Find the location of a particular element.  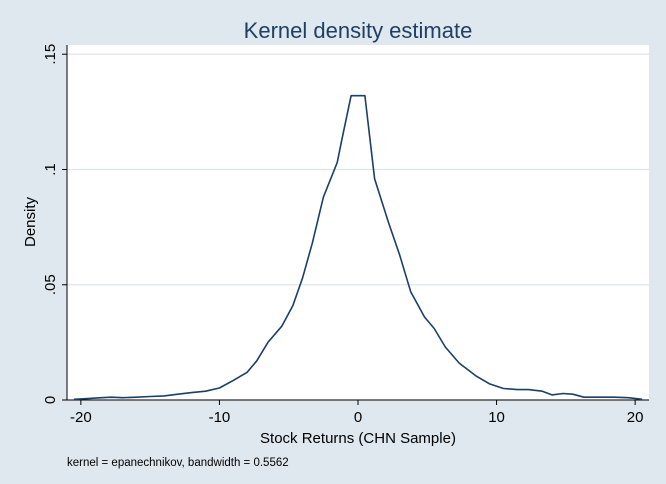

chart-title: Kernel density estimate is located at coordinates (358, 30).